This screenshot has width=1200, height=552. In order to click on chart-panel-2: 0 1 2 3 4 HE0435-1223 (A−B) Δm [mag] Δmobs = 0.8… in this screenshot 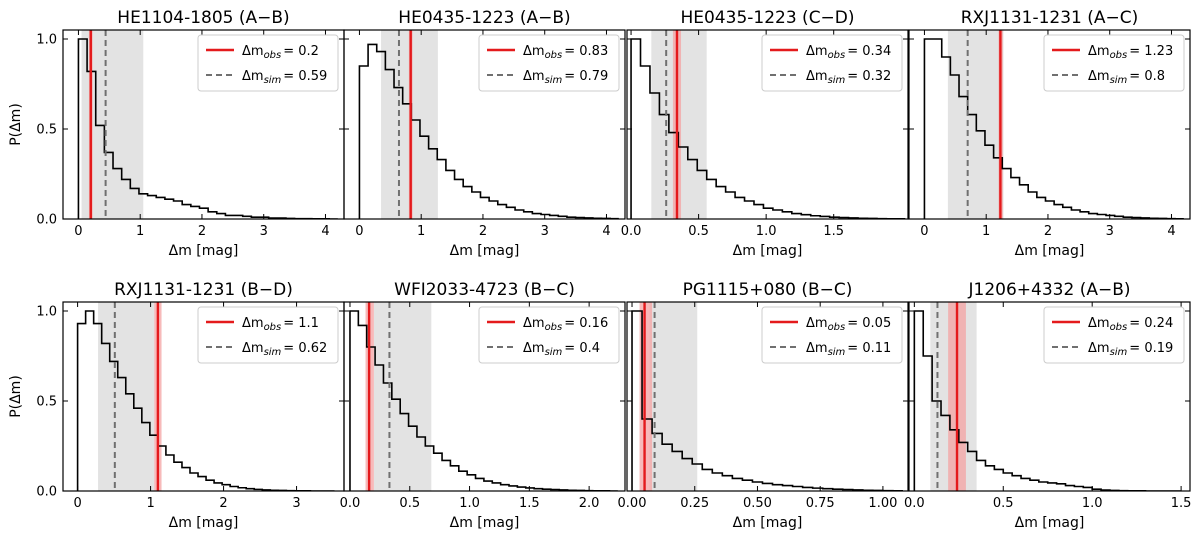, I will do `click(484, 133)`.